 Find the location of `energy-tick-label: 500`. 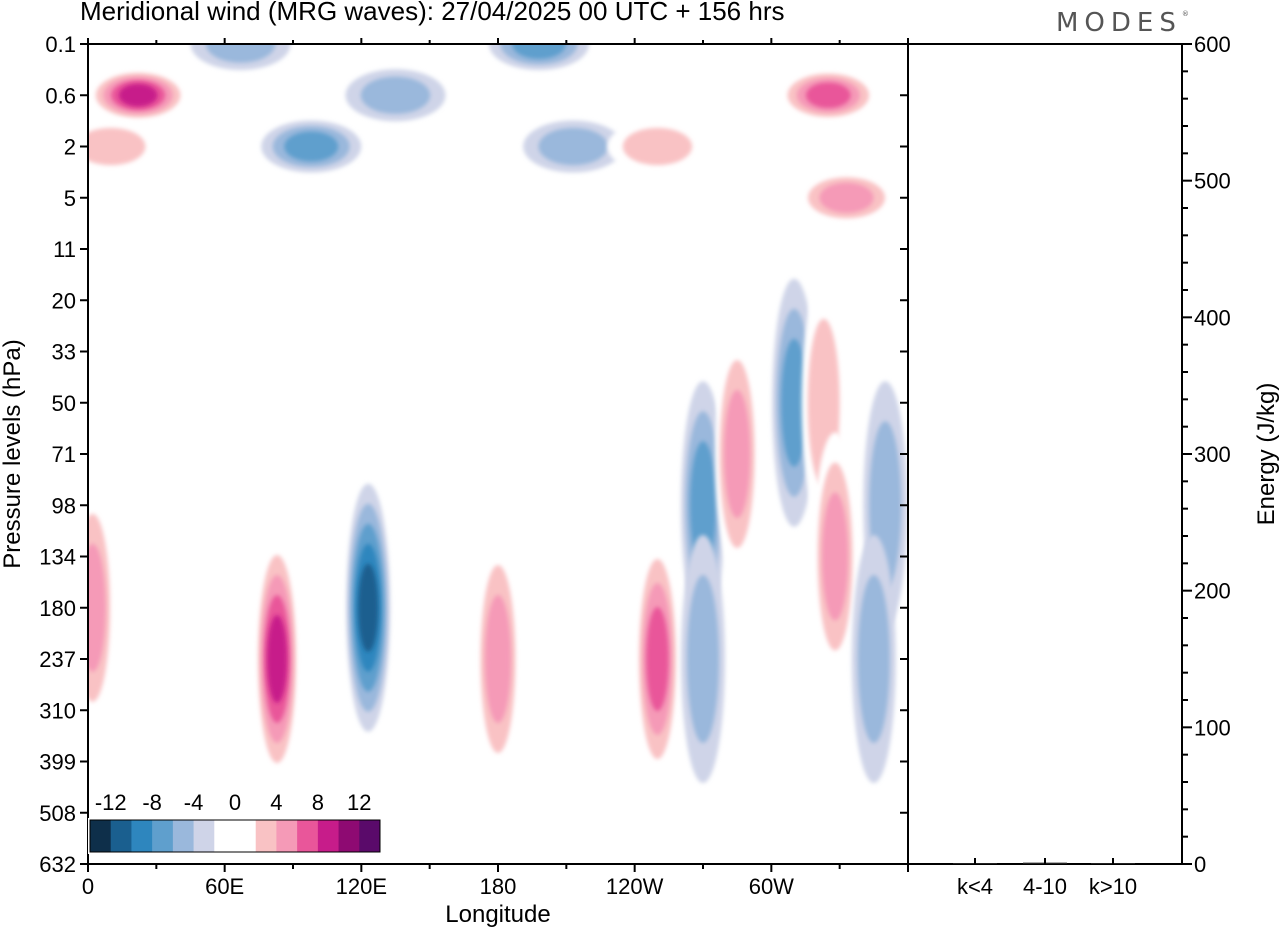

energy-tick-label: 500 is located at coordinates (1212, 181).